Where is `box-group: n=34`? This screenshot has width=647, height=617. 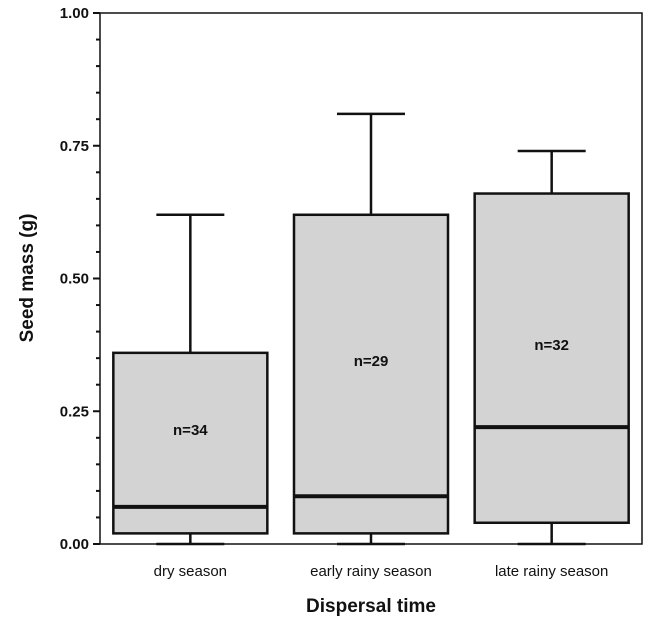 box-group: n=34 is located at coordinates (190, 379).